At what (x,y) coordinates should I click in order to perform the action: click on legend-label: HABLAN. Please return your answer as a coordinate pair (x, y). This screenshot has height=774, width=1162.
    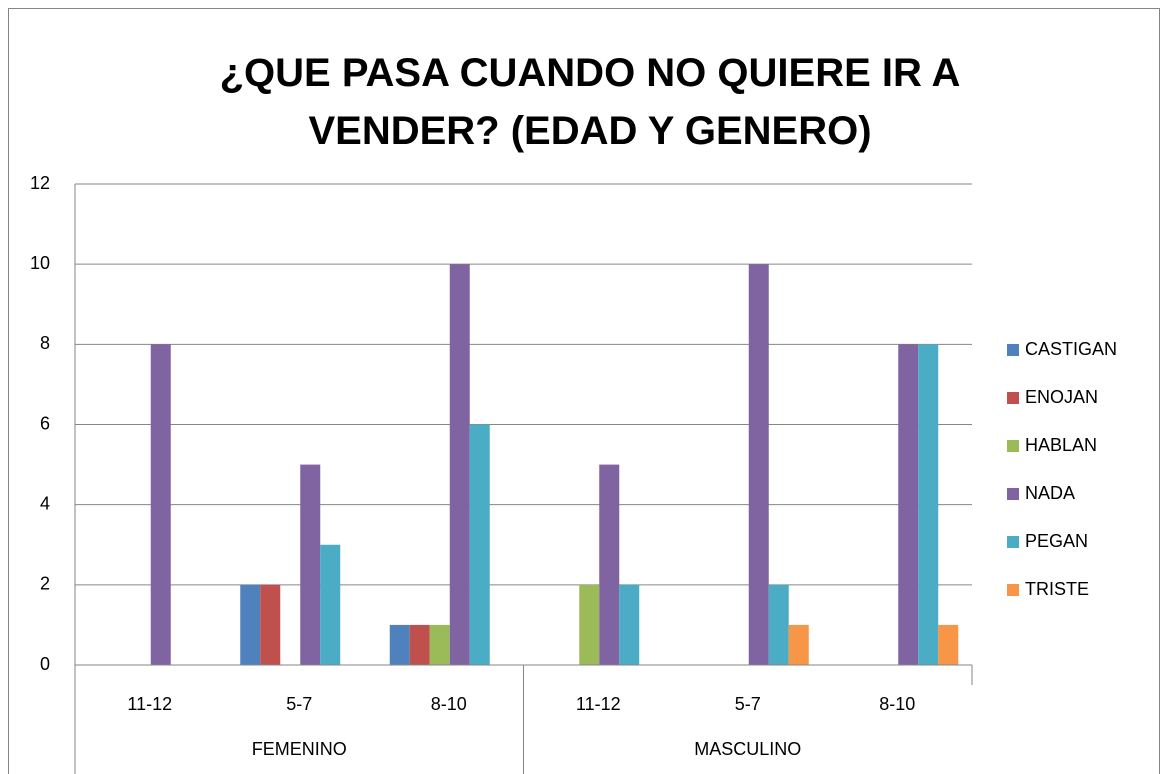
    Looking at the image, I should click on (1061, 445).